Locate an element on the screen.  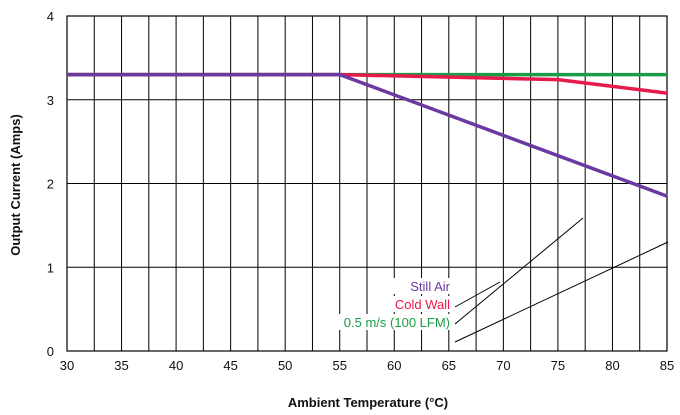
leader-layer is located at coordinates (561, 280).